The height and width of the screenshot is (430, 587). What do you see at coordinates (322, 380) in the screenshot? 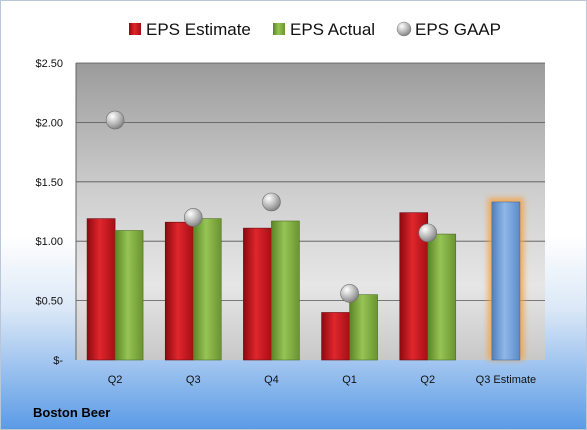
I see `x-axis: Q2 Q3 Q4 Q1 Q2 Q3 Estimate` at bounding box center [322, 380].